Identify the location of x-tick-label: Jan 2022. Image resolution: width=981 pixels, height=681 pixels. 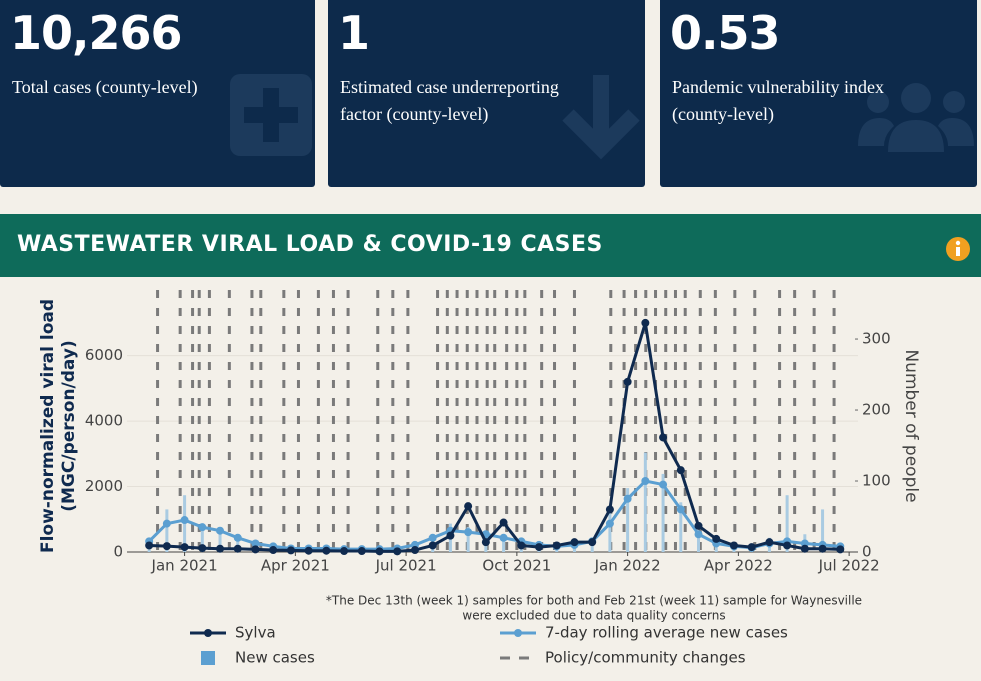
(627, 566).